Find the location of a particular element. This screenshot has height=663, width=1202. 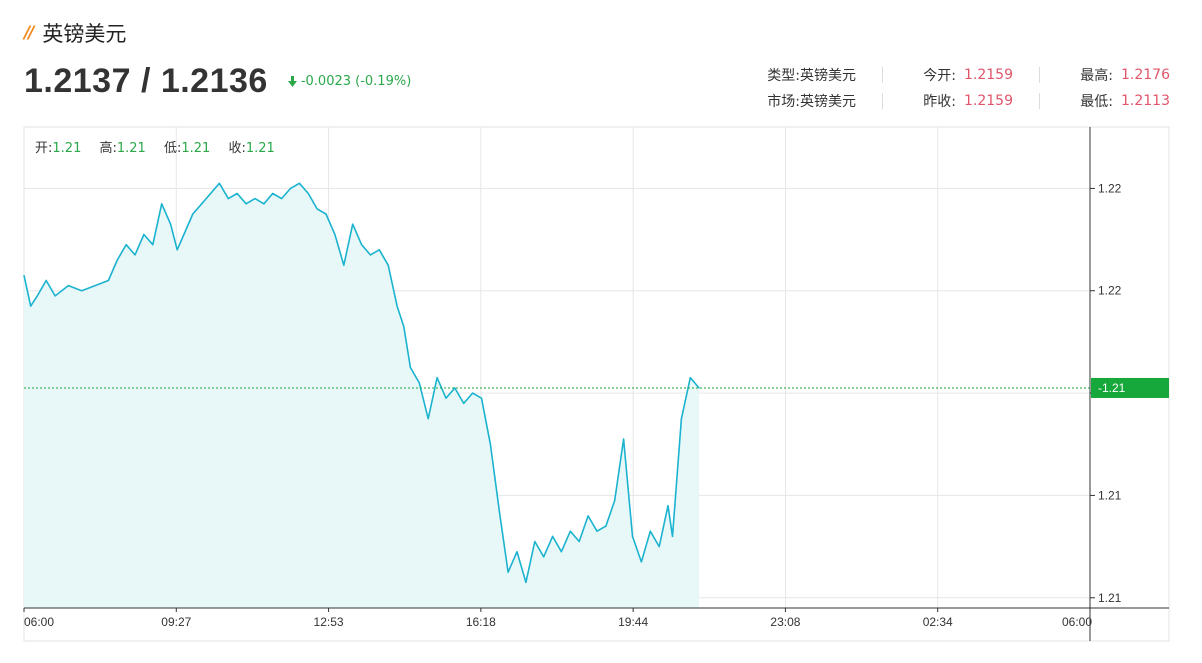

x-tick-label: 02:34 is located at coordinates (938, 622).